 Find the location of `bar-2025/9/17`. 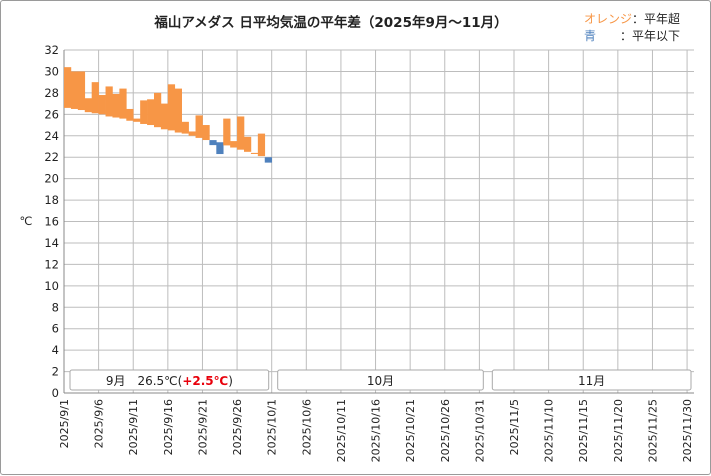

bar-2025/9/17 is located at coordinates (178, 110).